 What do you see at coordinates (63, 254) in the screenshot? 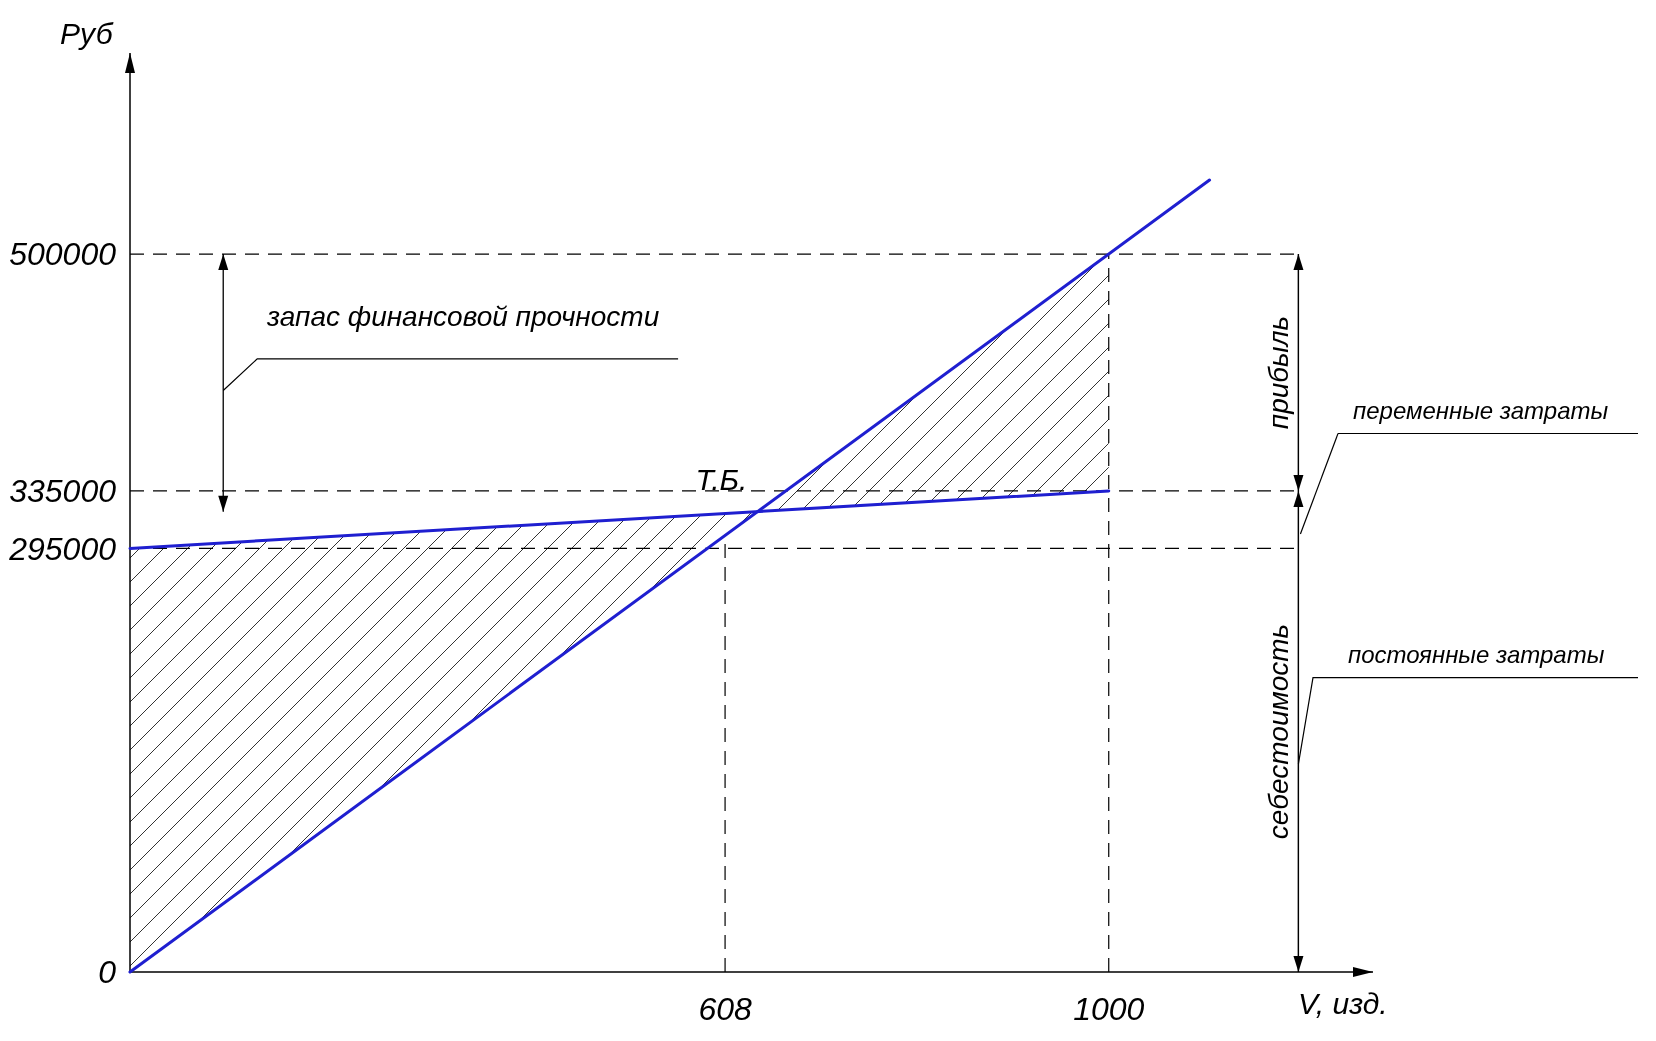
I see `y-tick-label: 500000` at bounding box center [63, 254].